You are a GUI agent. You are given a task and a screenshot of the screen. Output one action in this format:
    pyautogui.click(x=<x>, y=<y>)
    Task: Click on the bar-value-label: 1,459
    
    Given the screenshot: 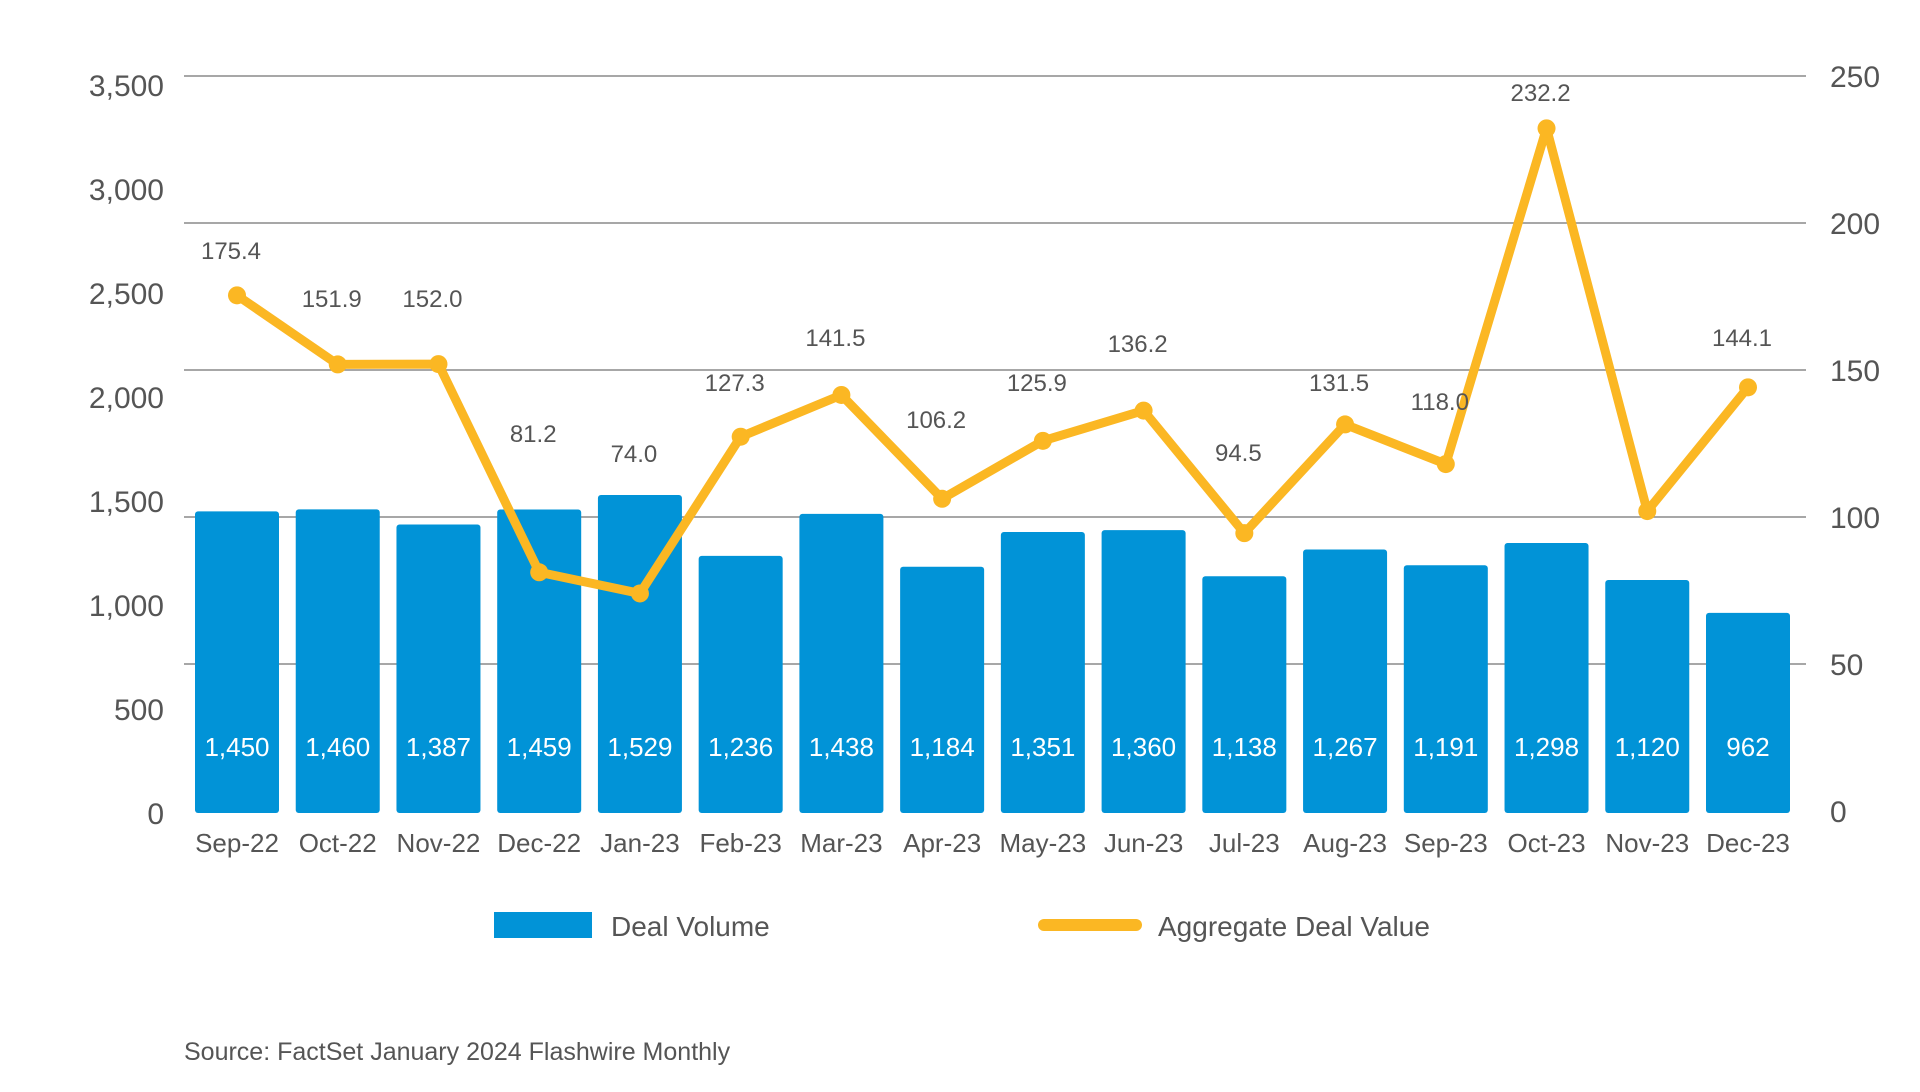 What is the action you would take?
    pyautogui.click(x=539, y=747)
    